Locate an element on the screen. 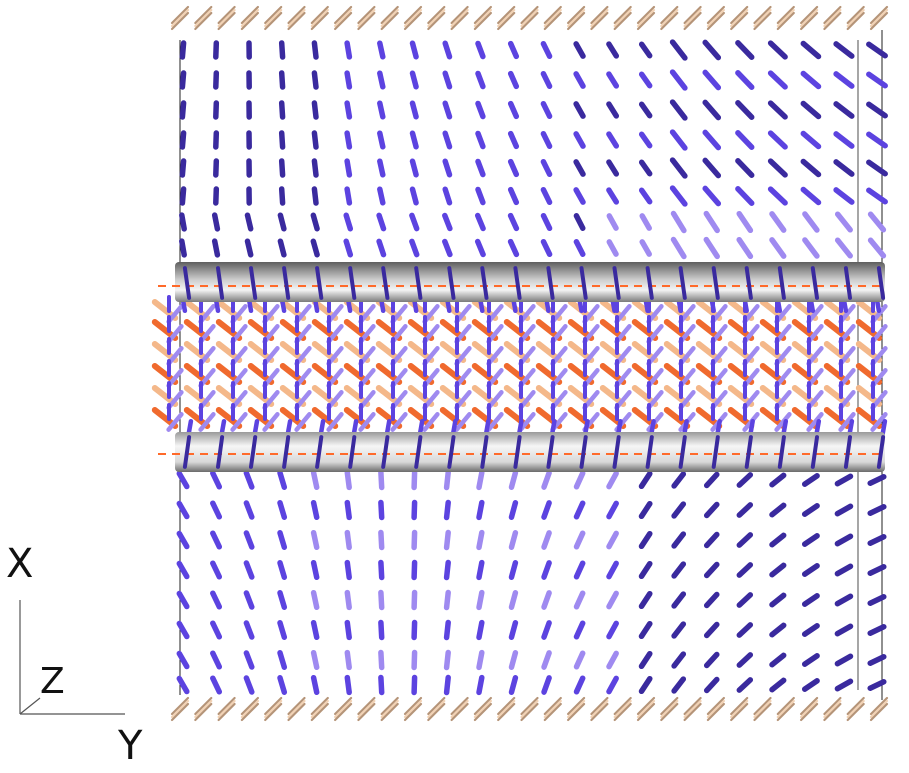 The width and height of the screenshot is (909, 773). z-axis-label: Z is located at coordinates (52, 682).